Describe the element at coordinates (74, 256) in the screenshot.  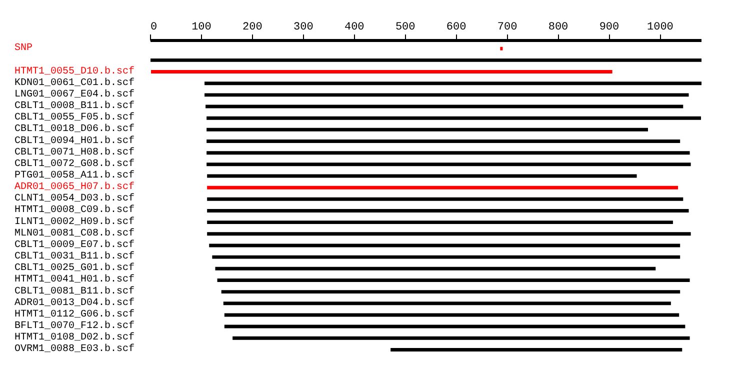
I see `y-tick-label: CBLT1_0031_B11.b.scf` at that location.